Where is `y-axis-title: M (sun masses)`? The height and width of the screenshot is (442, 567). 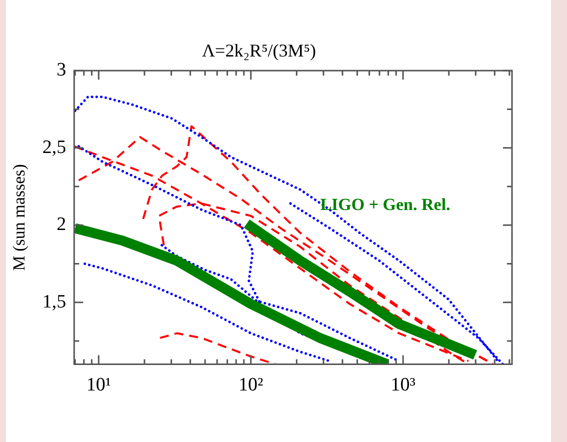 y-axis-title: M (sun masses) is located at coordinates (19, 217).